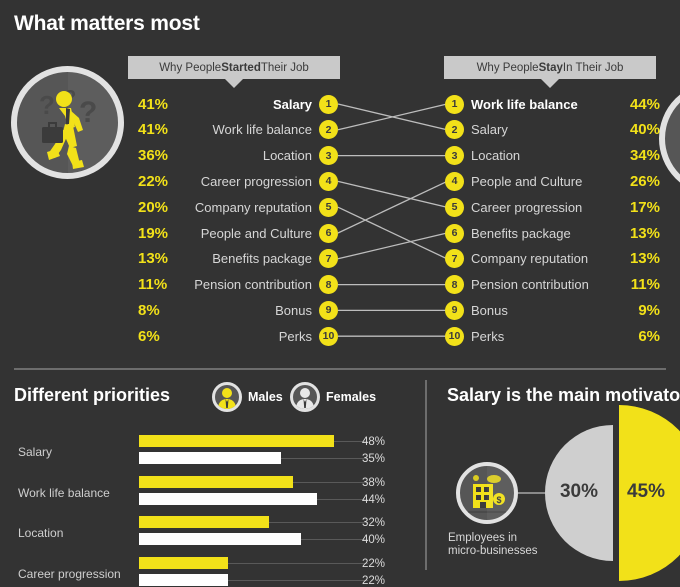 The image size is (680, 587). What do you see at coordinates (153, 259) in the screenshot?
I see `rank-percent: 13%` at bounding box center [153, 259].